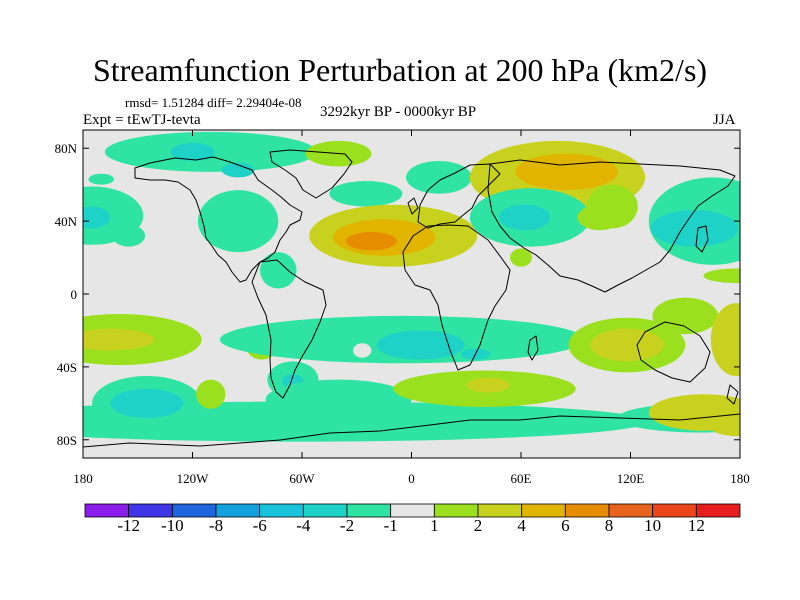 Image resolution: width=800 pixels, height=600 pixels. What do you see at coordinates (478, 525) in the screenshot?
I see `colorbar-label: 2` at bounding box center [478, 525].